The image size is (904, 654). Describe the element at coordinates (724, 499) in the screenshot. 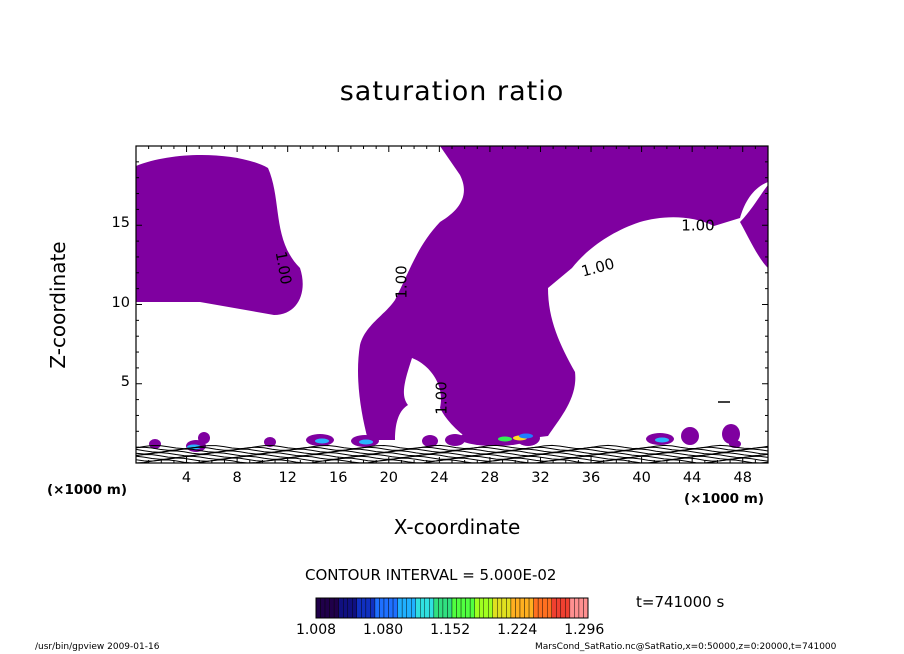

I see `x-axis-unit: (×1000 m)` at that location.